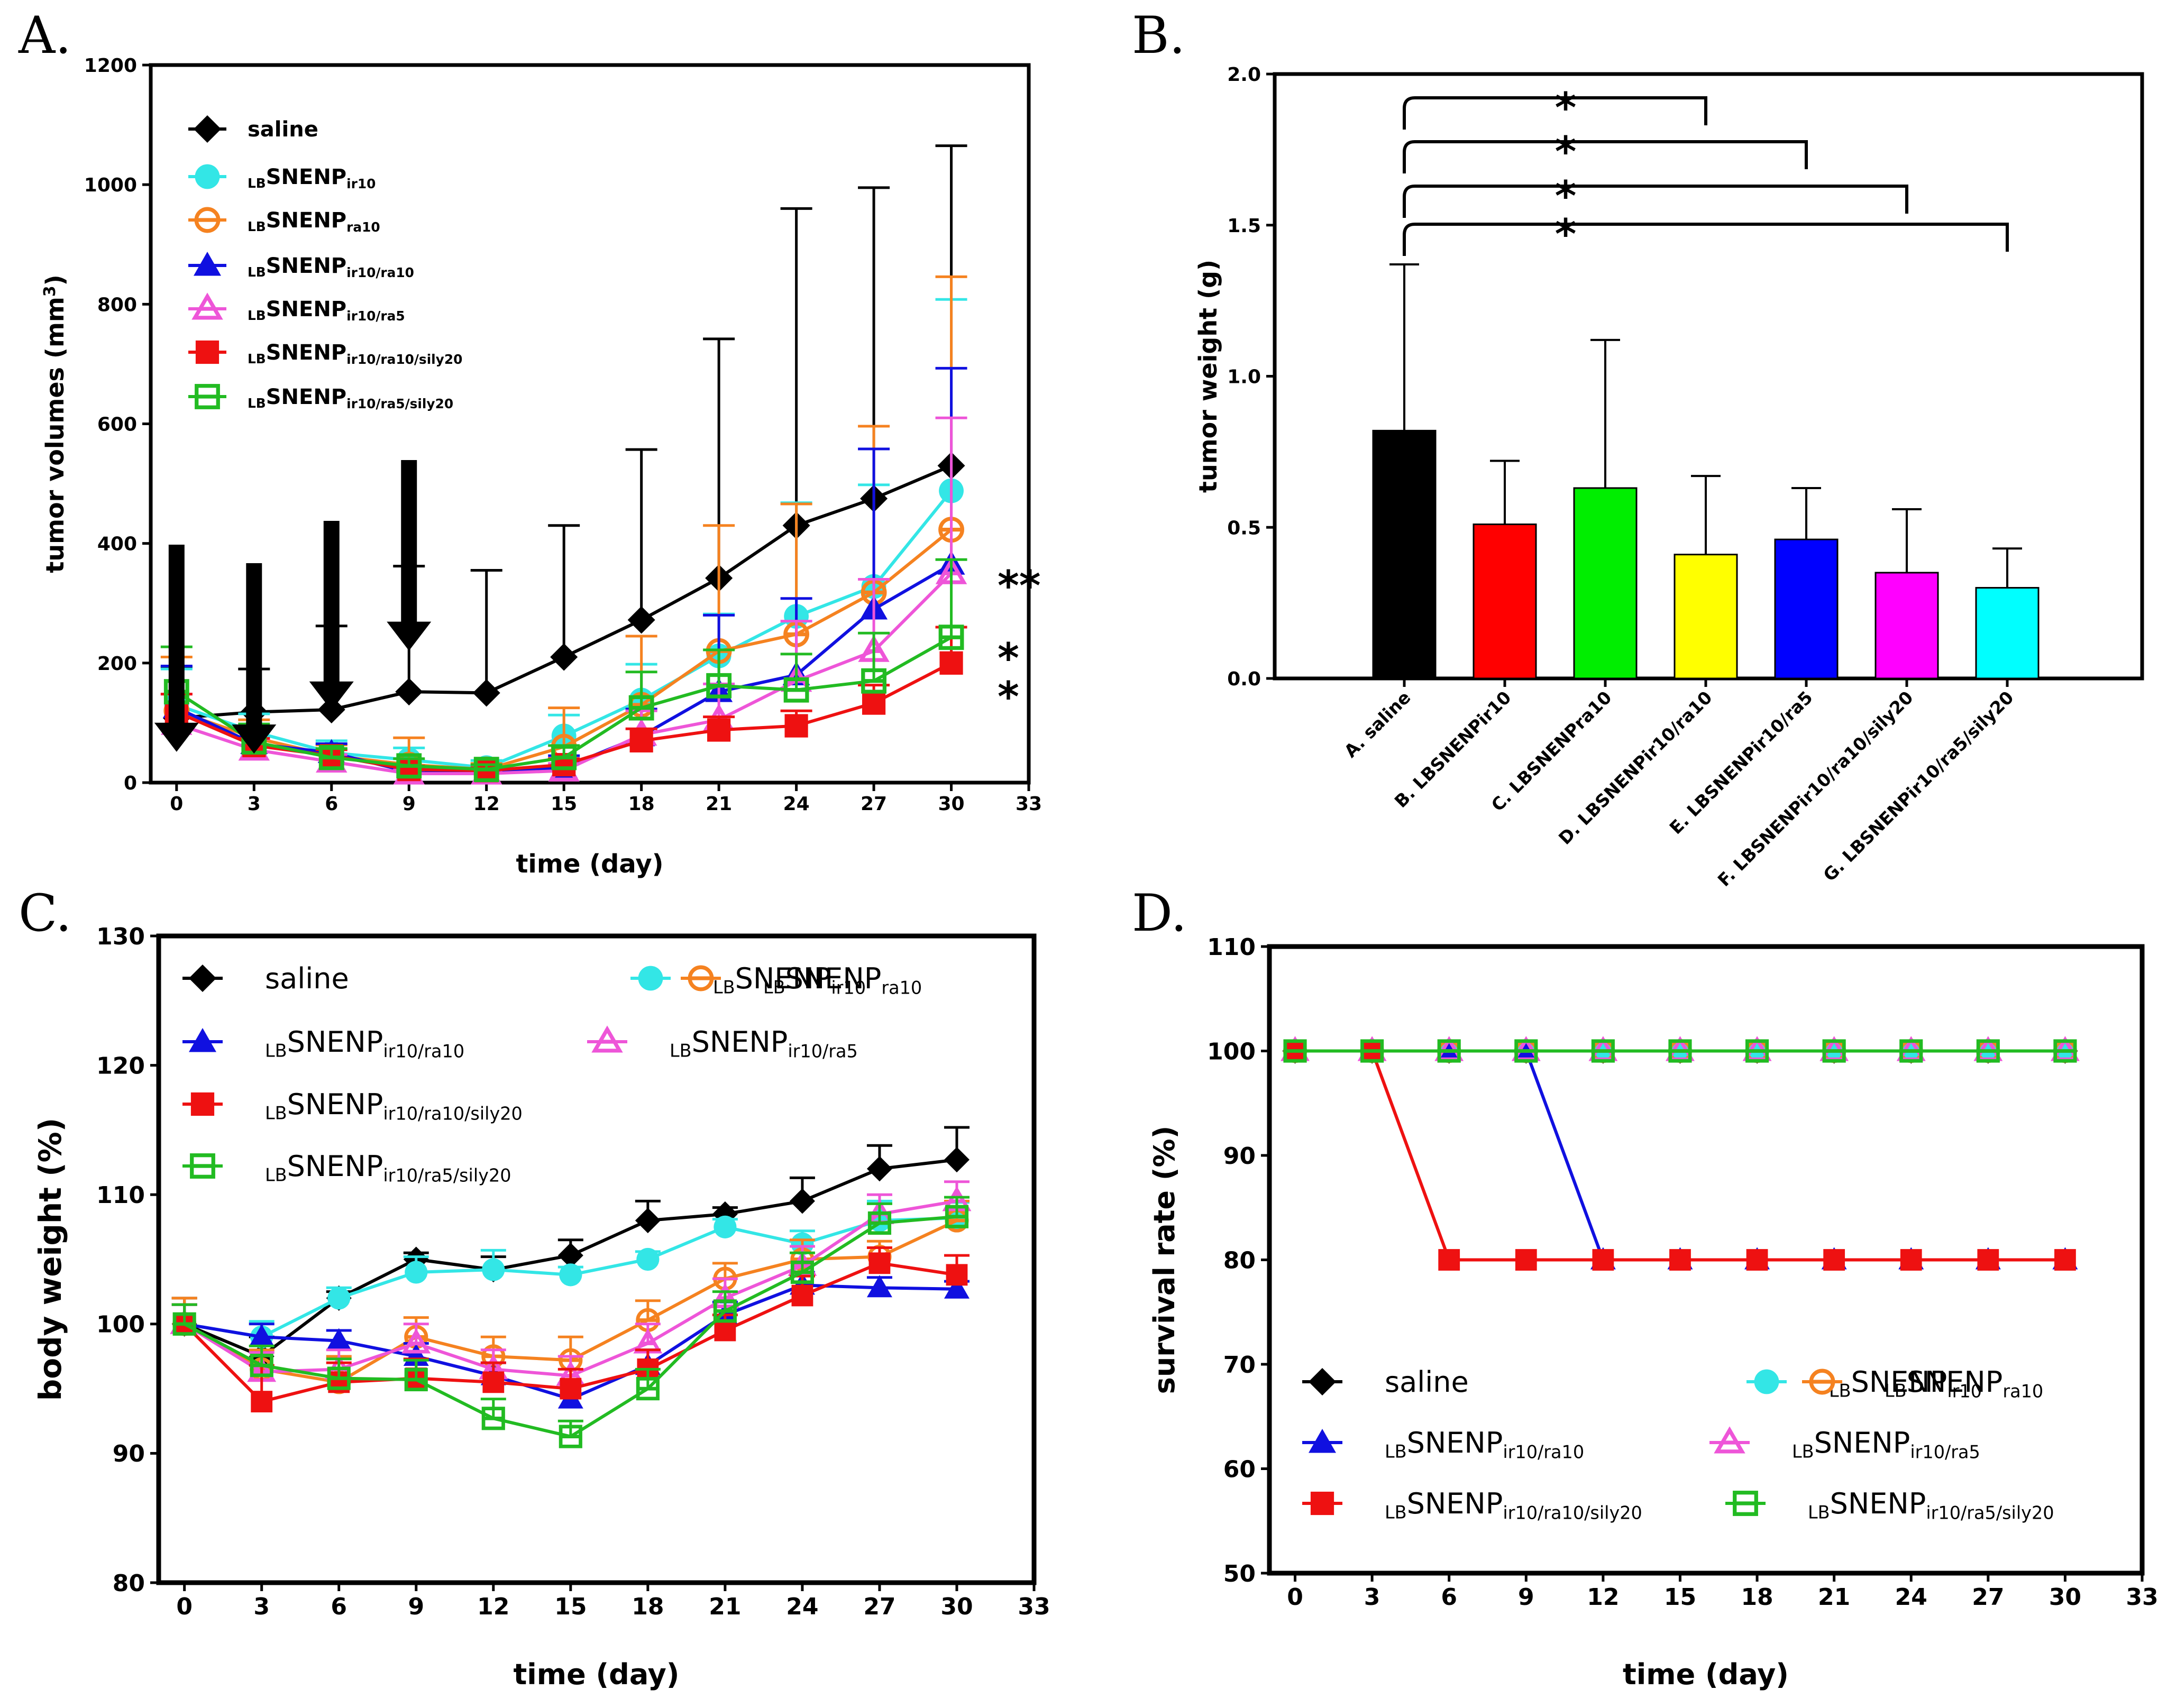 This screenshot has height=1708, width=2158. I want to click on legend-label-ra10: LBSNENPra10, so click(314, 221).